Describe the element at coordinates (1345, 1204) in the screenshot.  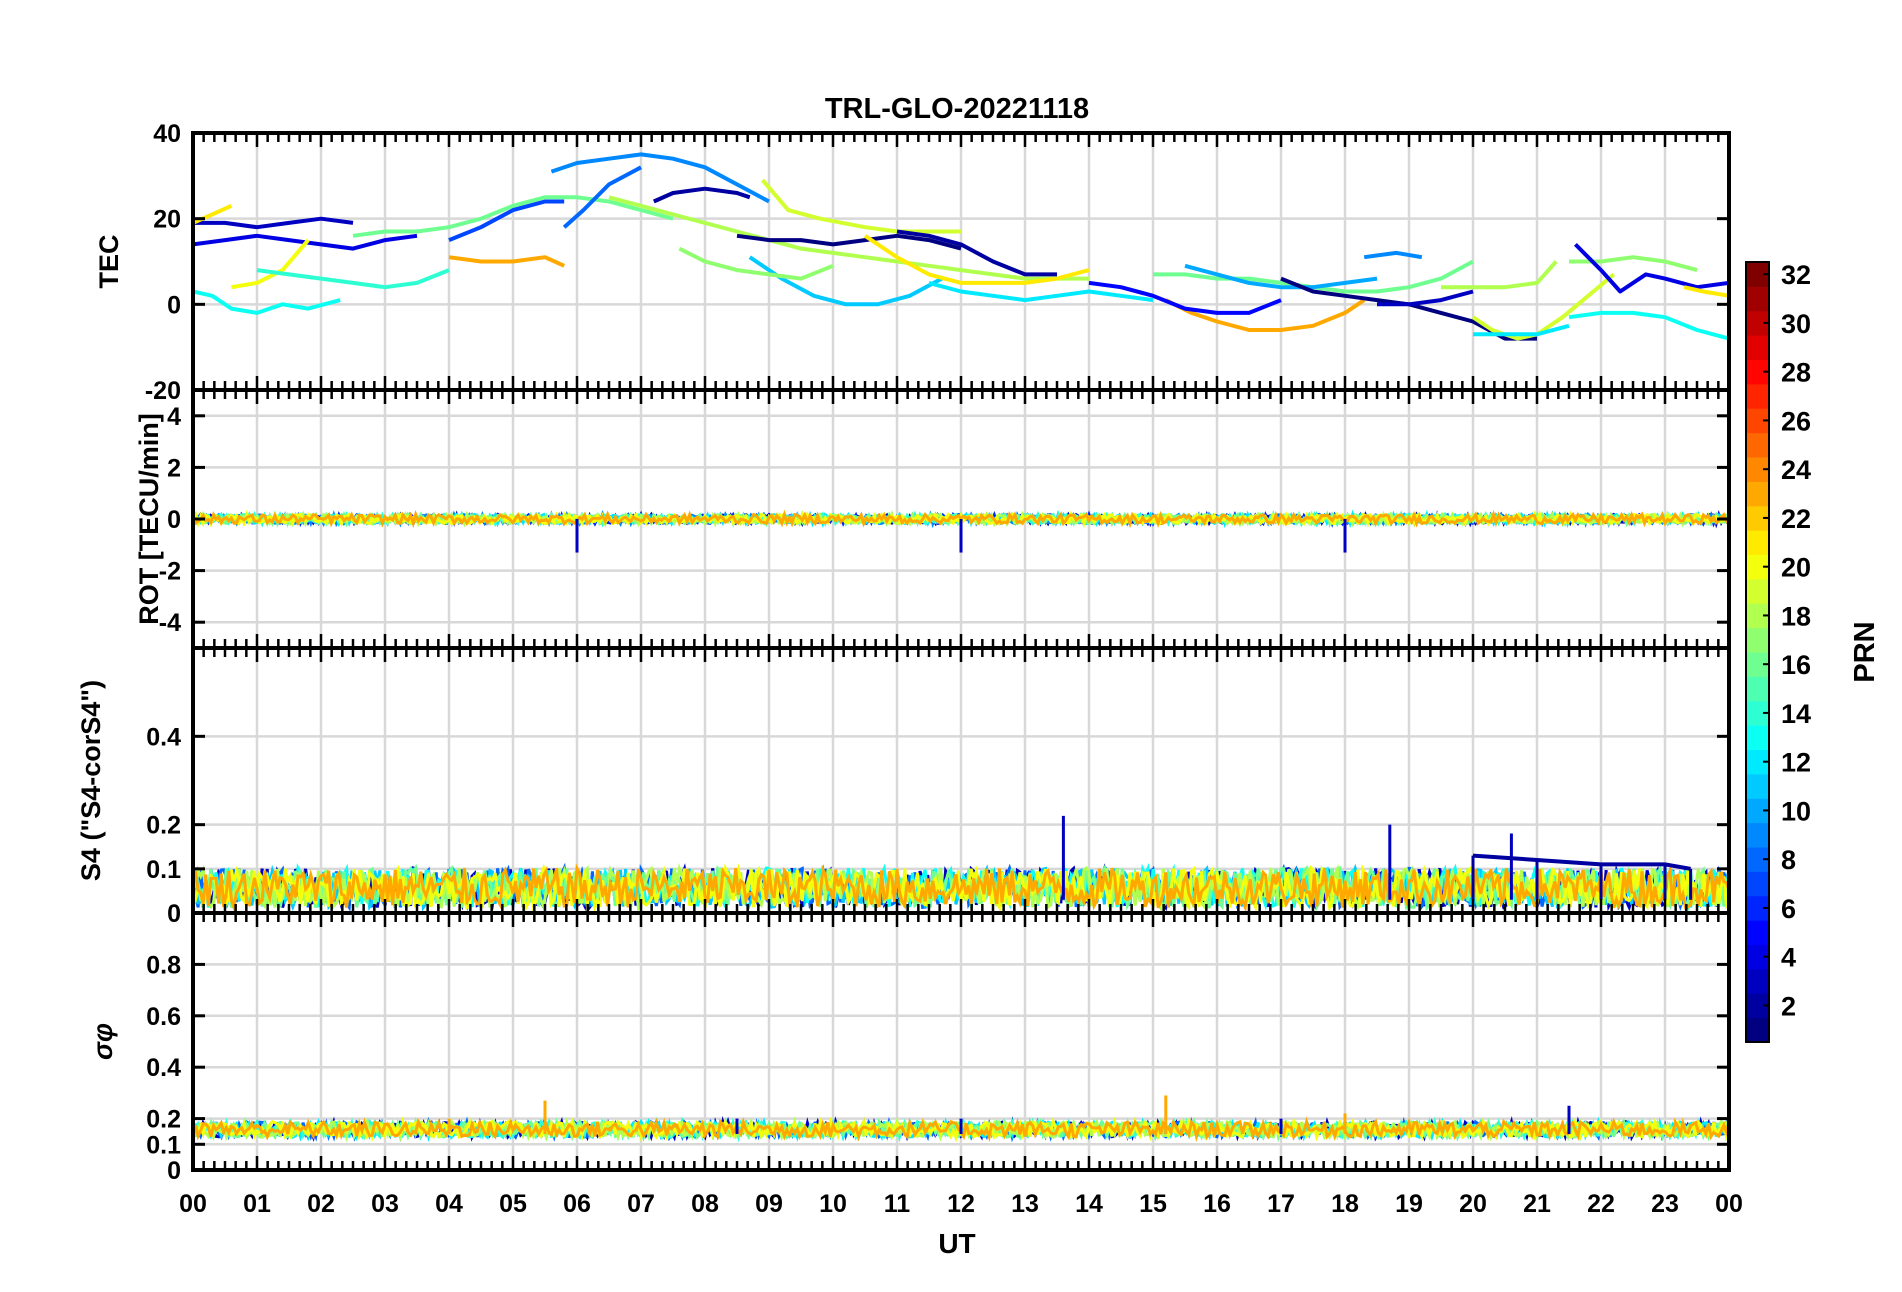
I see `x-tick-label: 18` at that location.